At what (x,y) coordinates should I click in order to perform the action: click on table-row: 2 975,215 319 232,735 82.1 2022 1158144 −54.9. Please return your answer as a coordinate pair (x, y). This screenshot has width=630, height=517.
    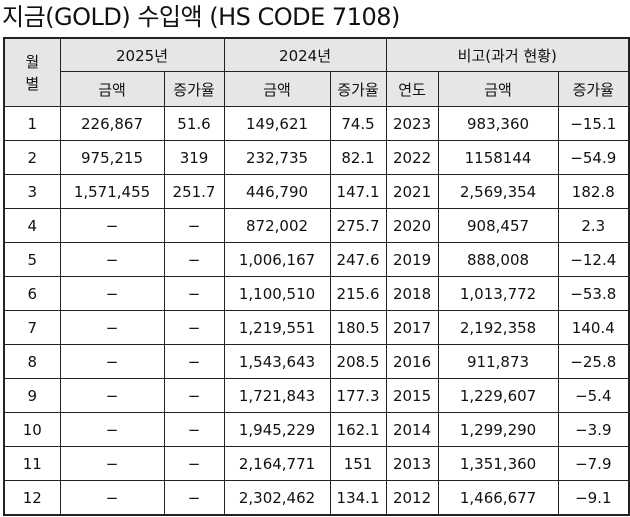
    Looking at the image, I should click on (316, 157).